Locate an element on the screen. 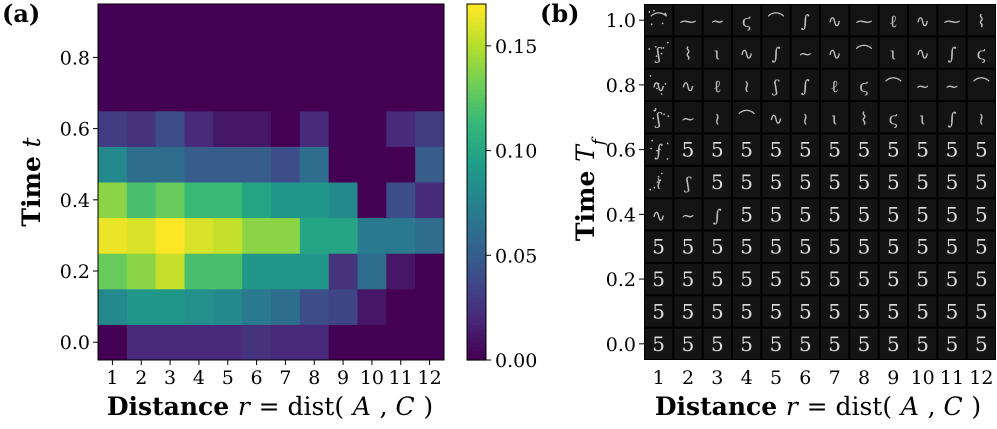 This screenshot has height=429, width=997. digit-sample: ɩ is located at coordinates (922, 119).